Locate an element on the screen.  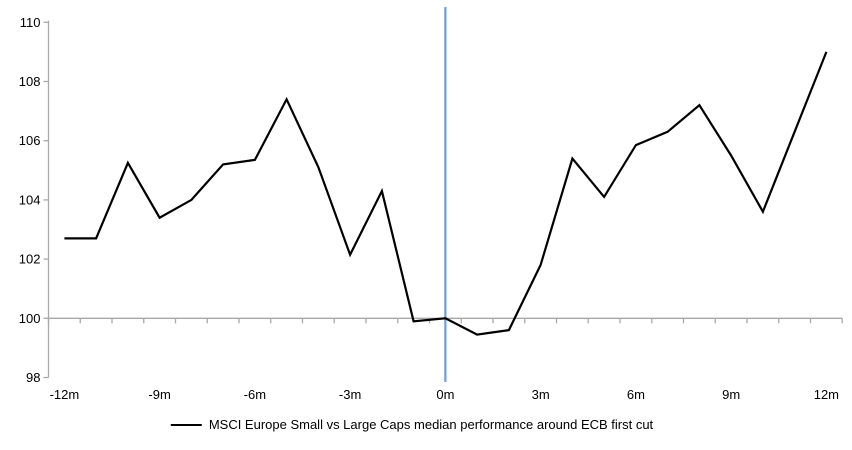
y-tick-label: 100 is located at coordinates (30, 318).